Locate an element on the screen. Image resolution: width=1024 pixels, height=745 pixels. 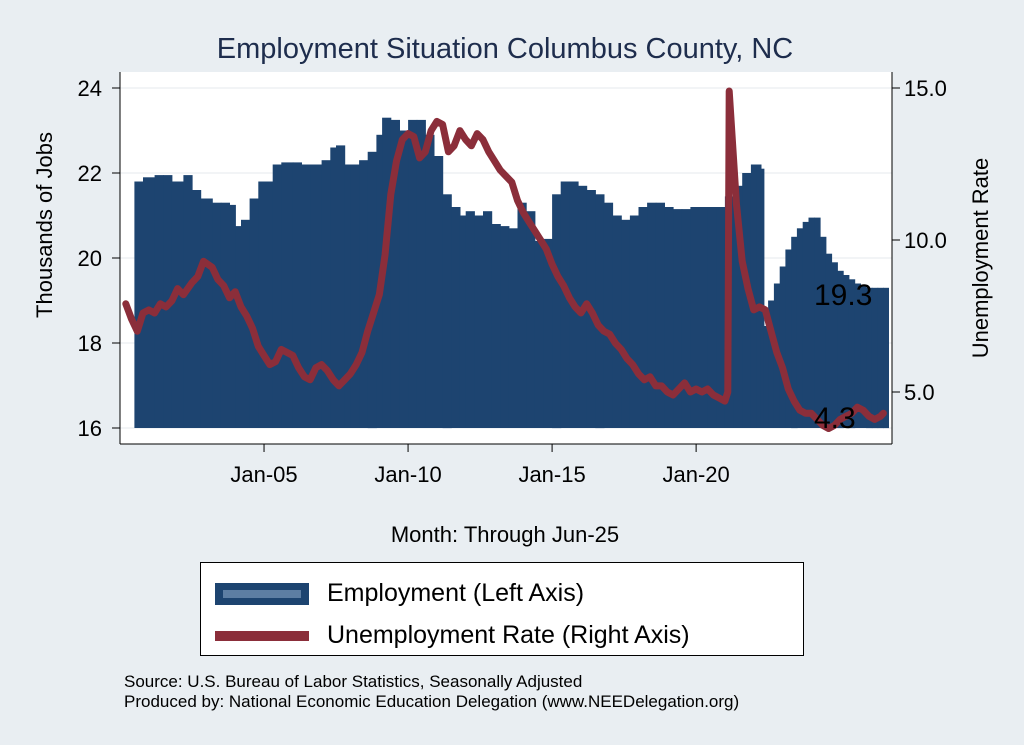
left-y-tick-label: 22 is located at coordinates (90, 173).